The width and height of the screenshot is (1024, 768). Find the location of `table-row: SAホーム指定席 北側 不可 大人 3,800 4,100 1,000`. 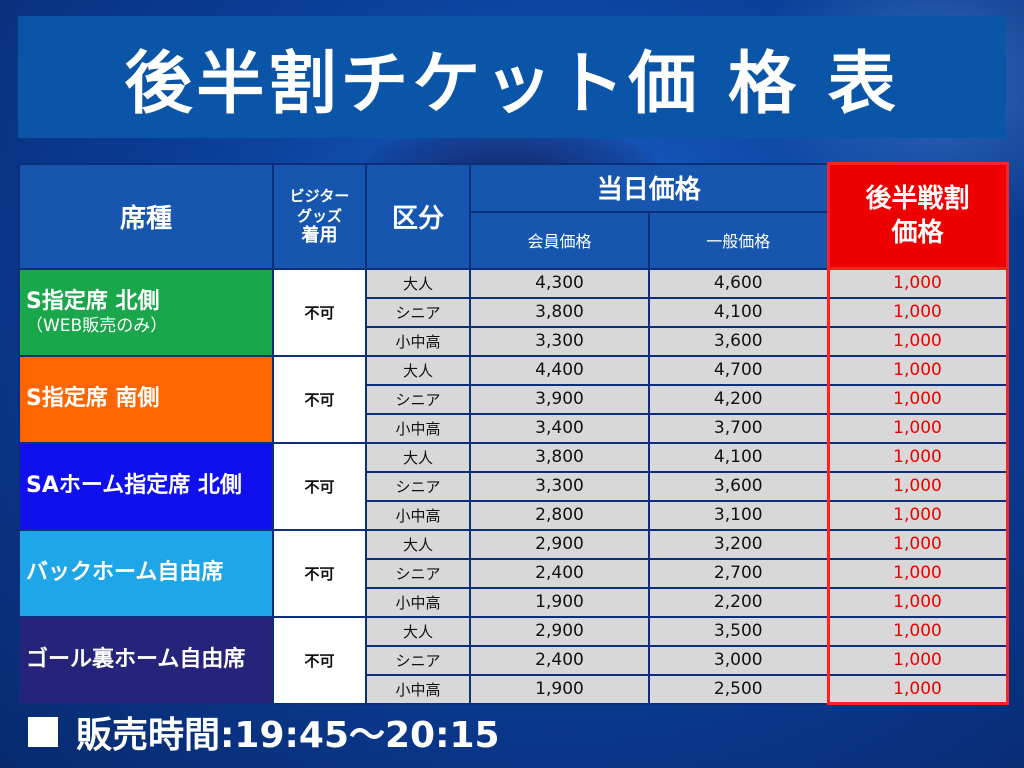

table-row: SAホーム指定席 北側 不可 大人 3,800 4,100 1,000 is located at coordinates (513, 486).